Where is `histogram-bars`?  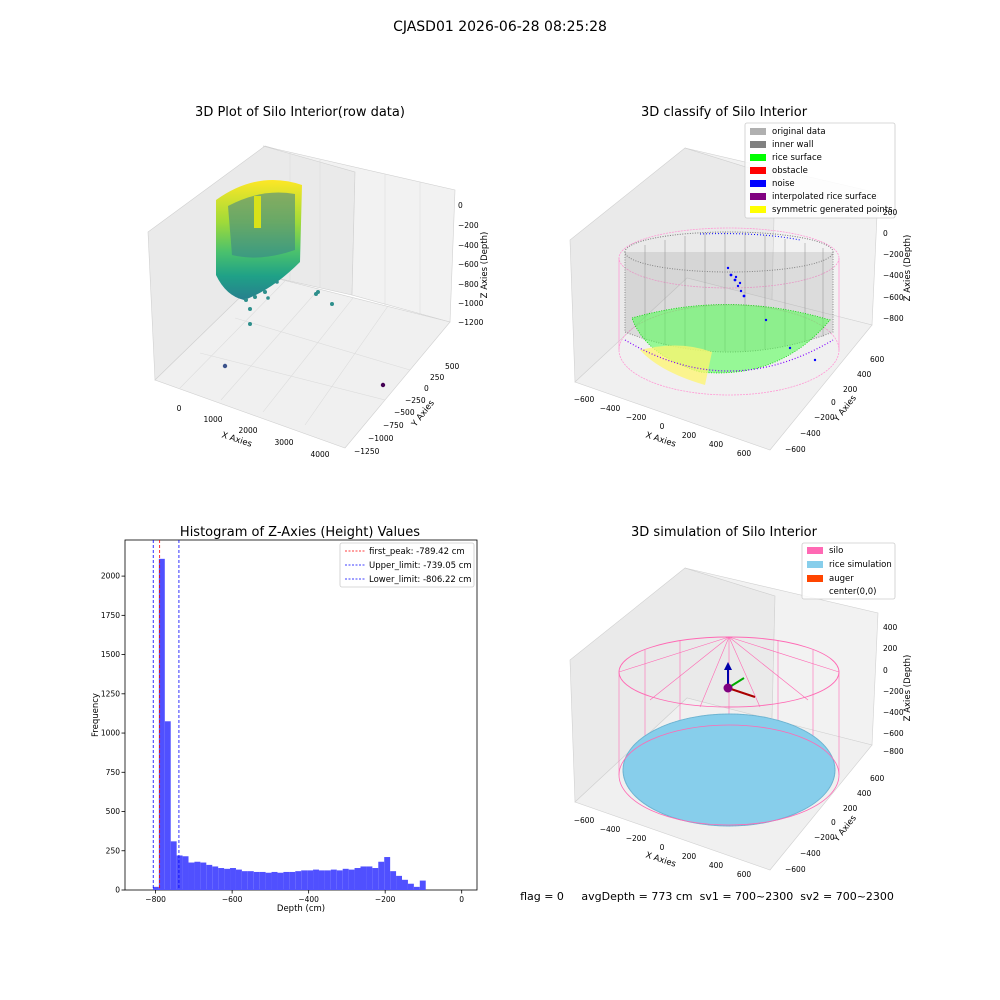 histogram-bars is located at coordinates (289, 724).